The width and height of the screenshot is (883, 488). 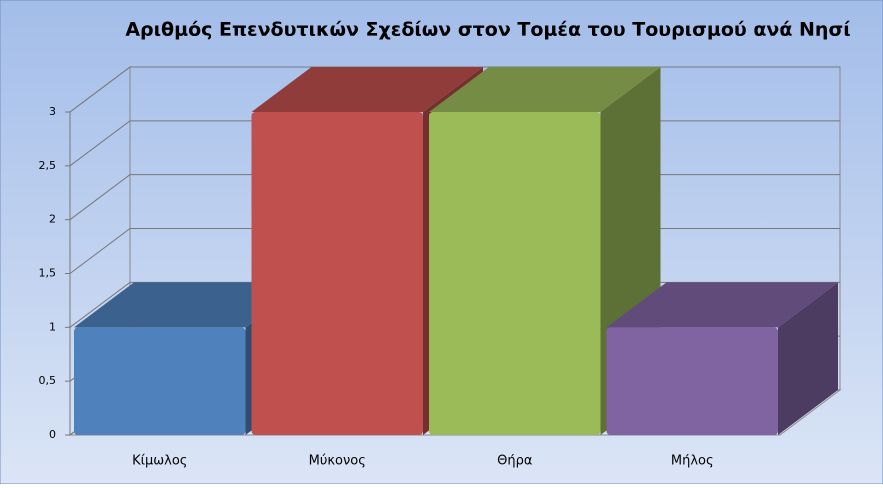 I want to click on x-tick-label: Μήλος, so click(x=692, y=461).